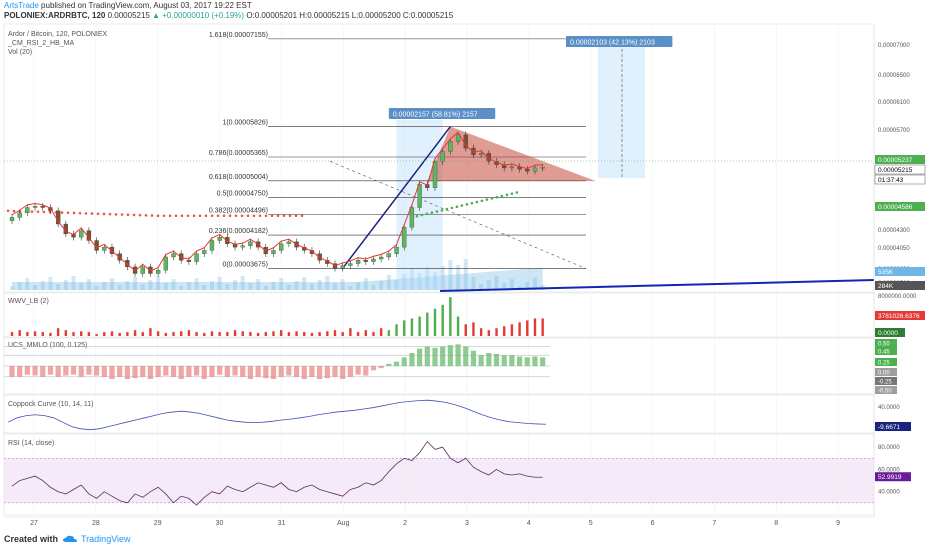 Image resolution: width=932 pixels, height=550 pixels. I want to click on x-tick-label: 29, so click(158, 523).